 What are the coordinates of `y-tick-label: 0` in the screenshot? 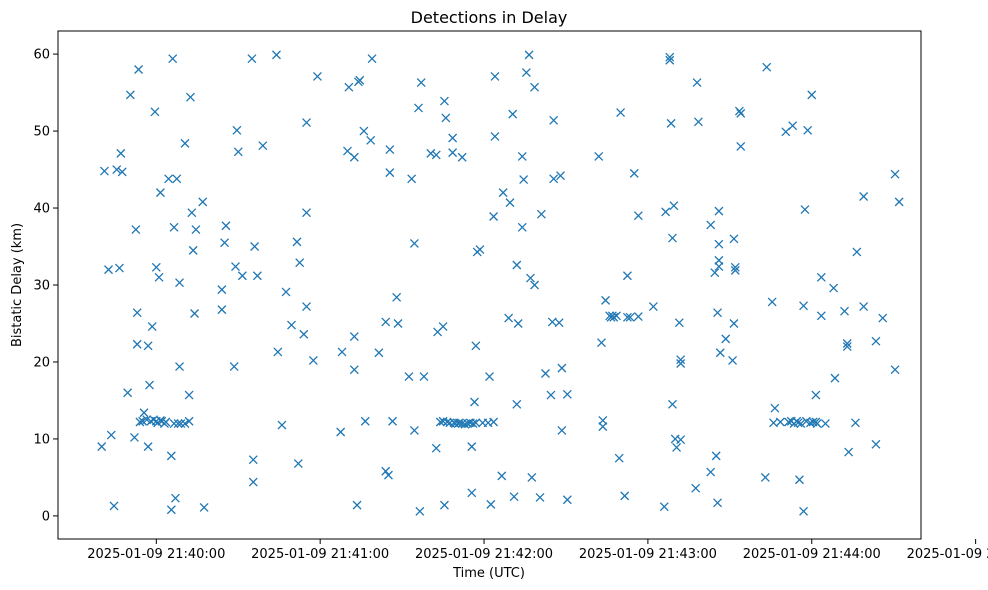 It's located at (46, 516).